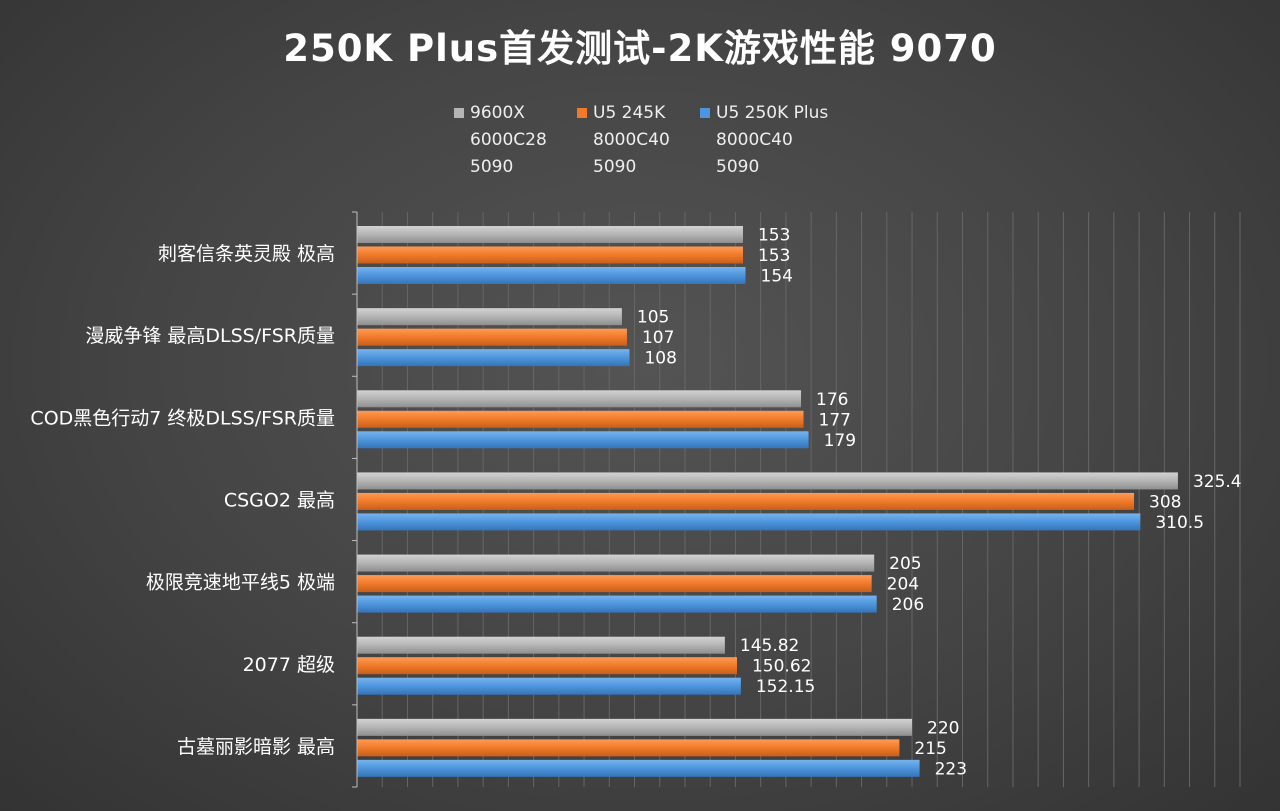 This screenshot has height=811, width=1280. Describe the element at coordinates (508, 140) in the screenshot. I see `legend-text: 6000C28` at that location.